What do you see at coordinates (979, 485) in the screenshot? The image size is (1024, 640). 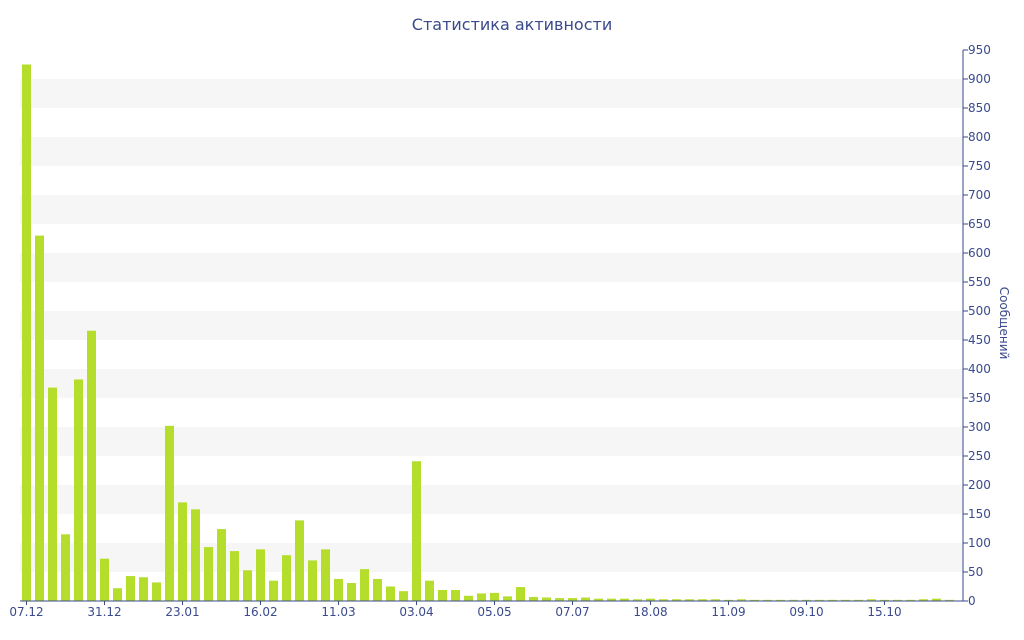 I see `y-tick-label: 200` at bounding box center [979, 485].